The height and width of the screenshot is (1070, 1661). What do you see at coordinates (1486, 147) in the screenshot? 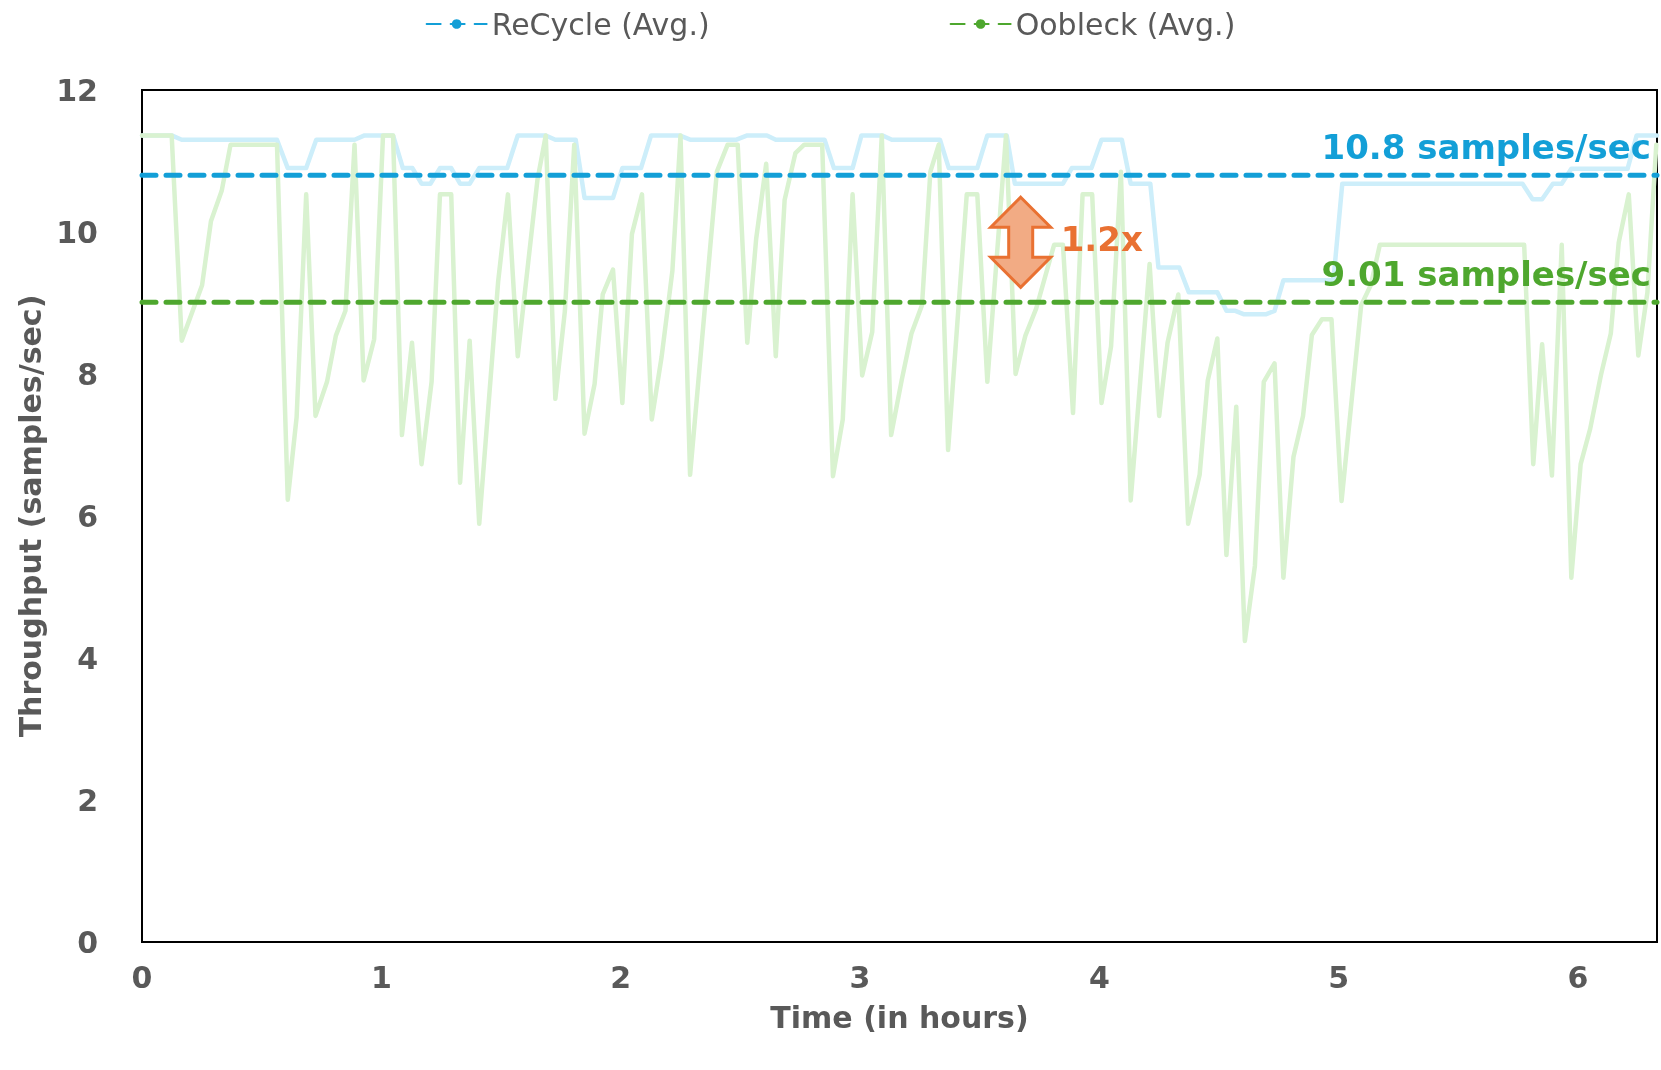
I see `annotation: 10.8 samples/sec` at bounding box center [1486, 147].